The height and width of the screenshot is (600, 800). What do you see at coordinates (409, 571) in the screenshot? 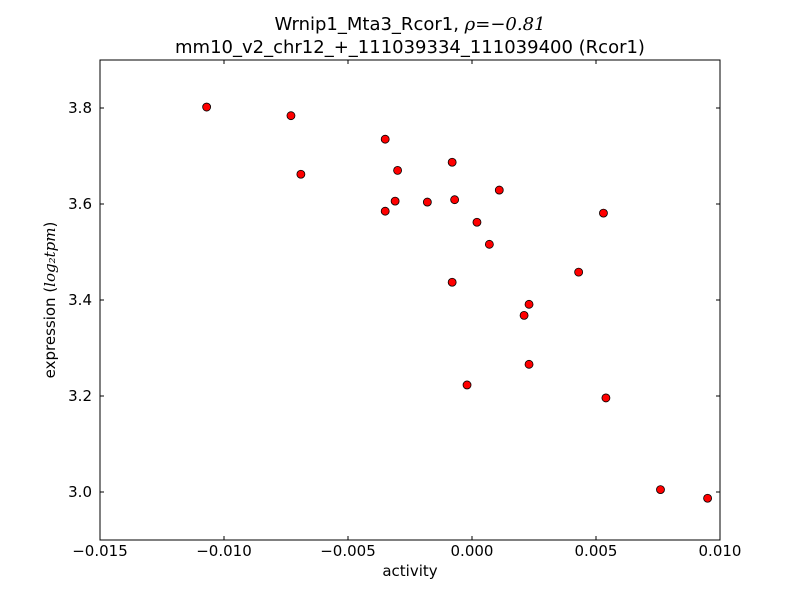
I see `x-axis-label: activity` at bounding box center [409, 571].